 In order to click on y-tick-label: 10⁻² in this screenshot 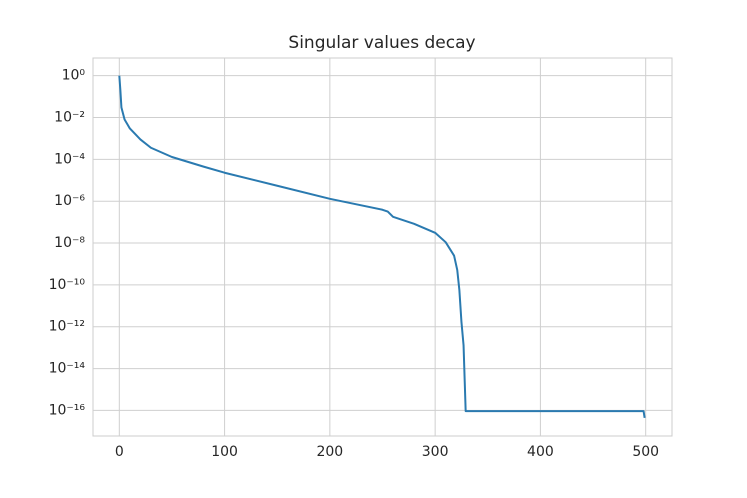, I will do `click(69, 118)`.